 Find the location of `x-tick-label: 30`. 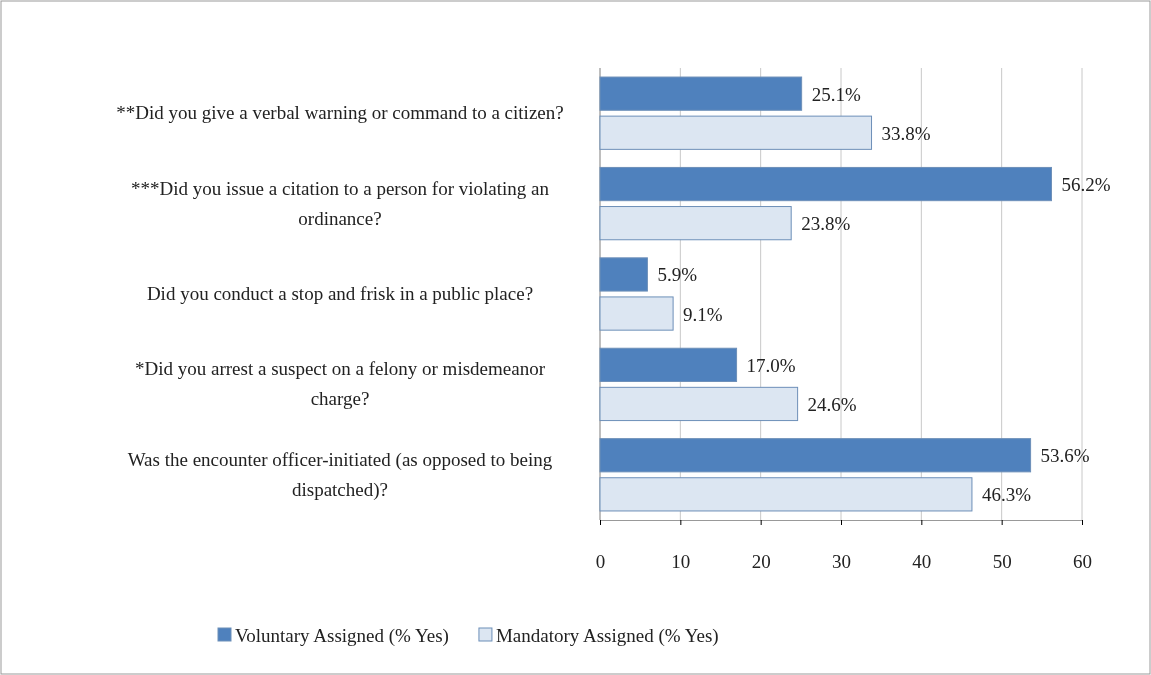

x-tick-label: 30 is located at coordinates (841, 562).